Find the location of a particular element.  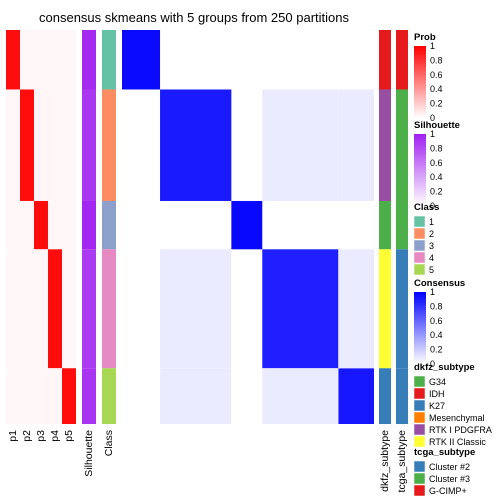

dkfz-subtype-legend-label: IDH is located at coordinates (437, 394).